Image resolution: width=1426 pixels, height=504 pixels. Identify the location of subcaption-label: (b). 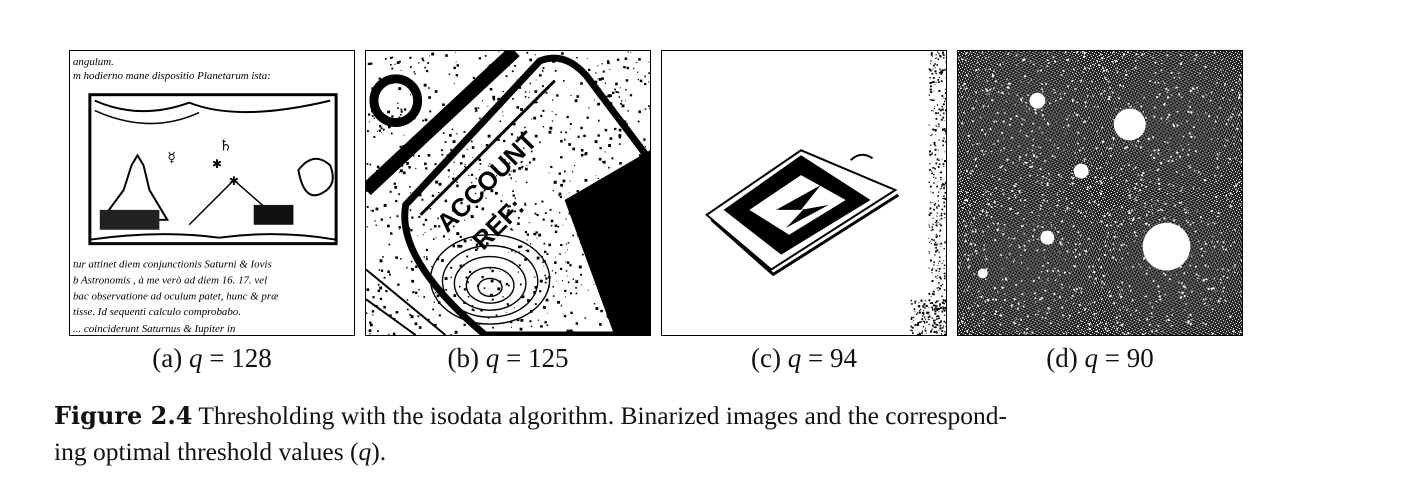
(463, 358).